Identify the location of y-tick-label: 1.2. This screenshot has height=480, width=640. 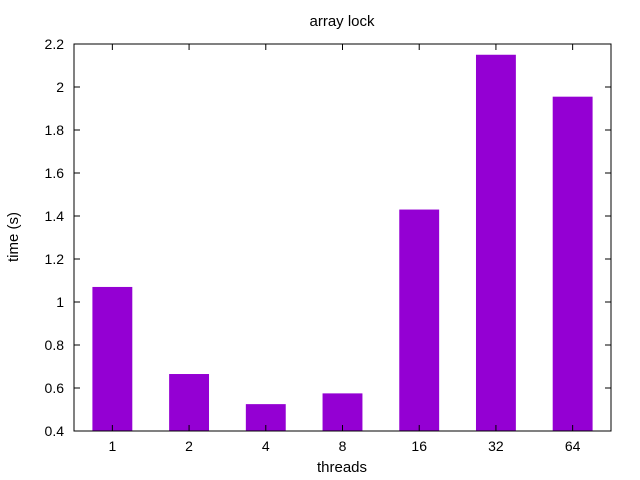
(55, 259).